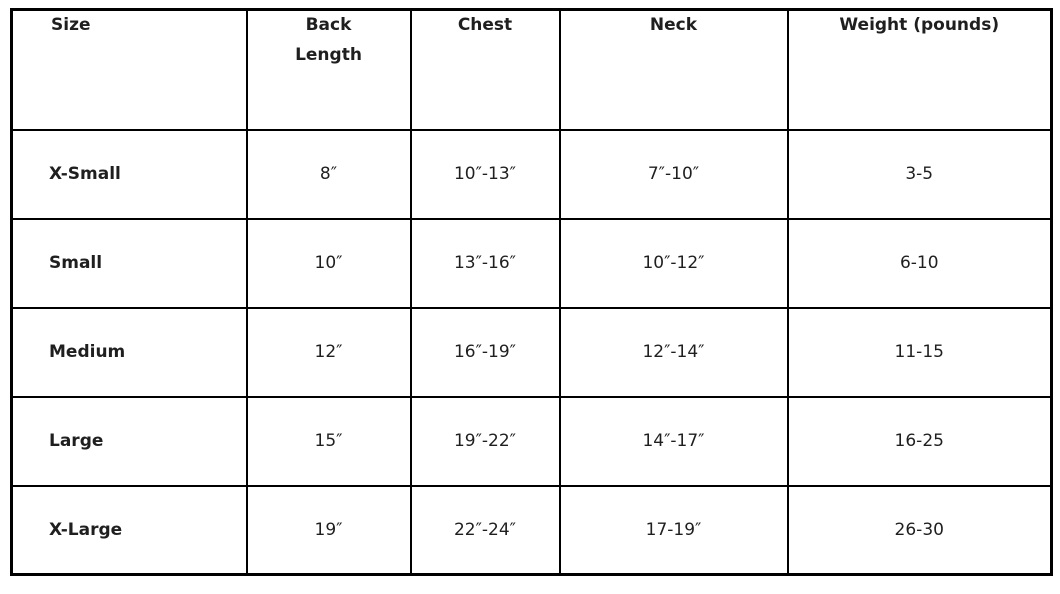 Image resolution: width=1060 pixels, height=594 pixels. What do you see at coordinates (129, 441) in the screenshot?
I see `size-cell: Large` at bounding box center [129, 441].